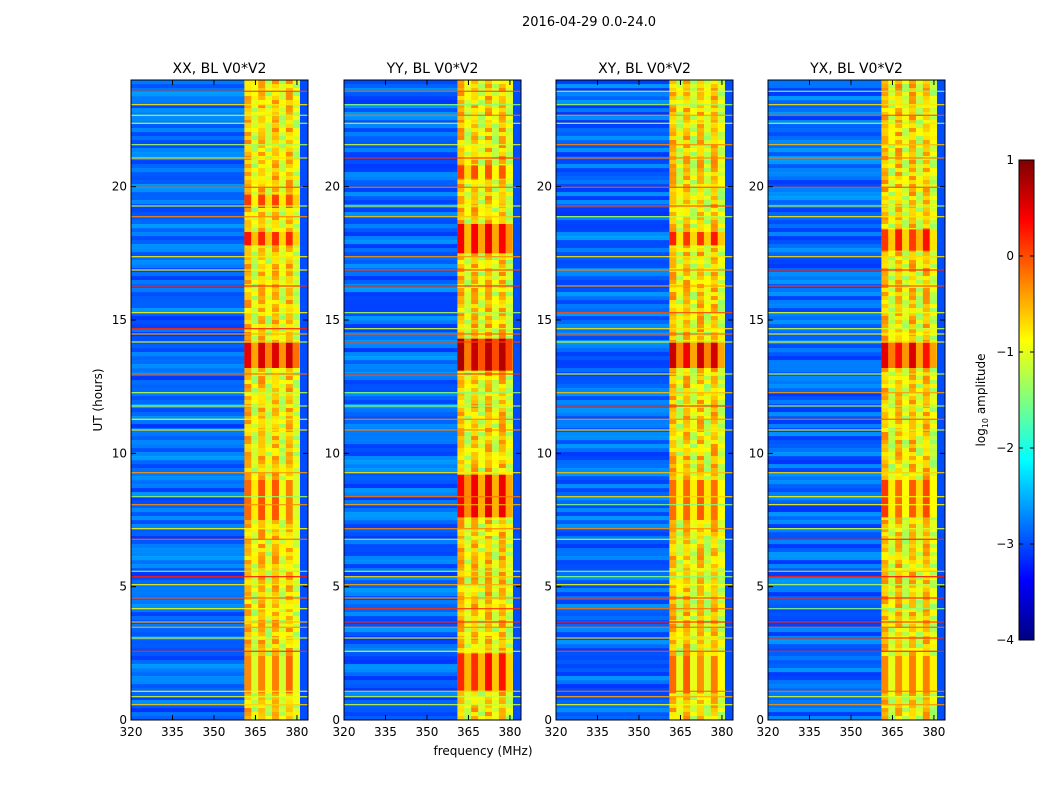  What do you see at coordinates (756, 320) in the screenshot?
I see `y-tick-label-4-15: 15` at bounding box center [756, 320].